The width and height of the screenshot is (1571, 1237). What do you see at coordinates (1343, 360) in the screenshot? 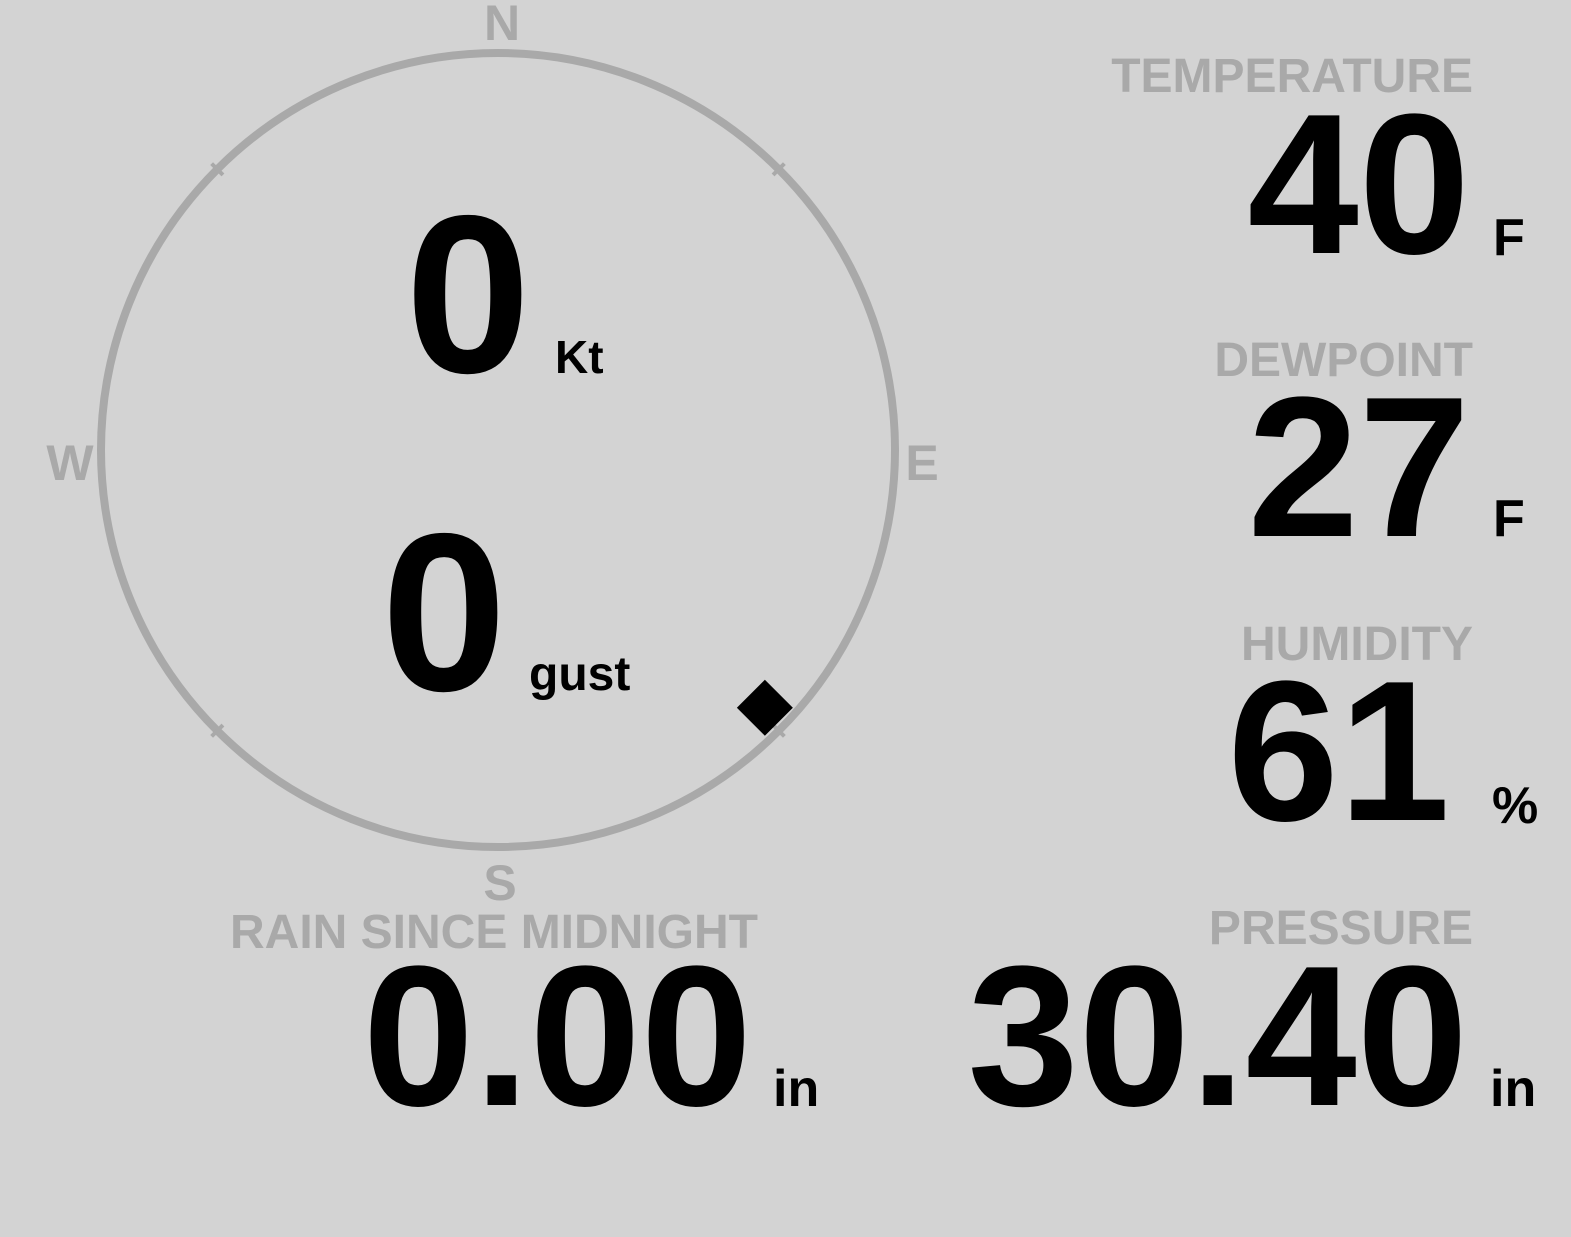
I see `dewpoint-label: DEWPOINT` at bounding box center [1343, 360].